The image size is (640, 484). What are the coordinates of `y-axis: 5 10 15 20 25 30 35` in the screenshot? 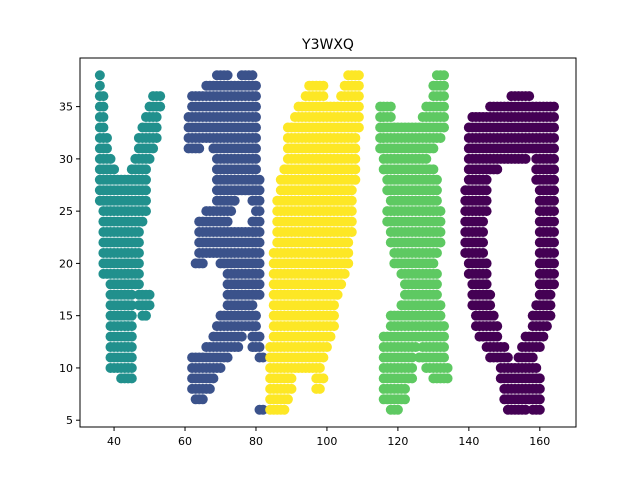 It's located at (69, 264).